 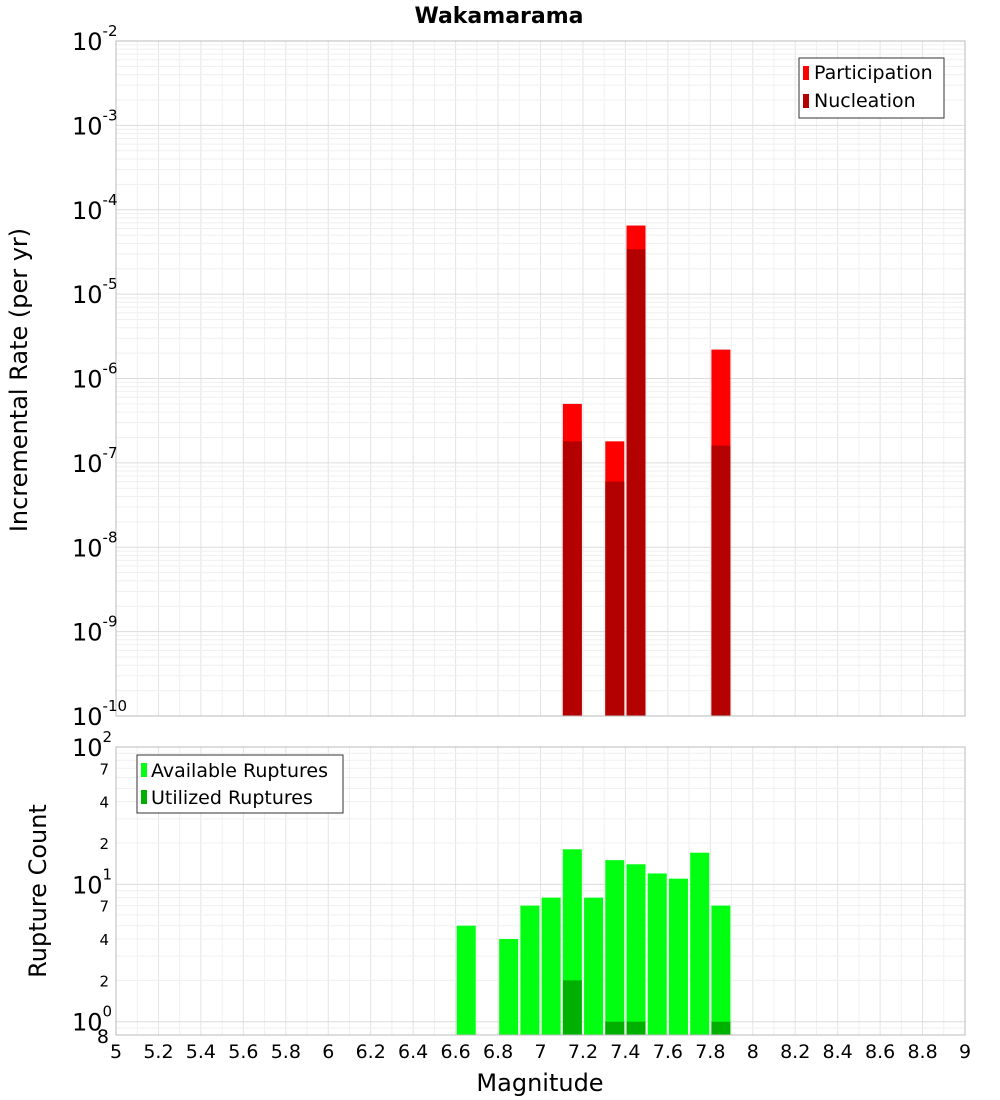 I want to click on legend-swatch-available-ruptures, so click(x=144, y=770).